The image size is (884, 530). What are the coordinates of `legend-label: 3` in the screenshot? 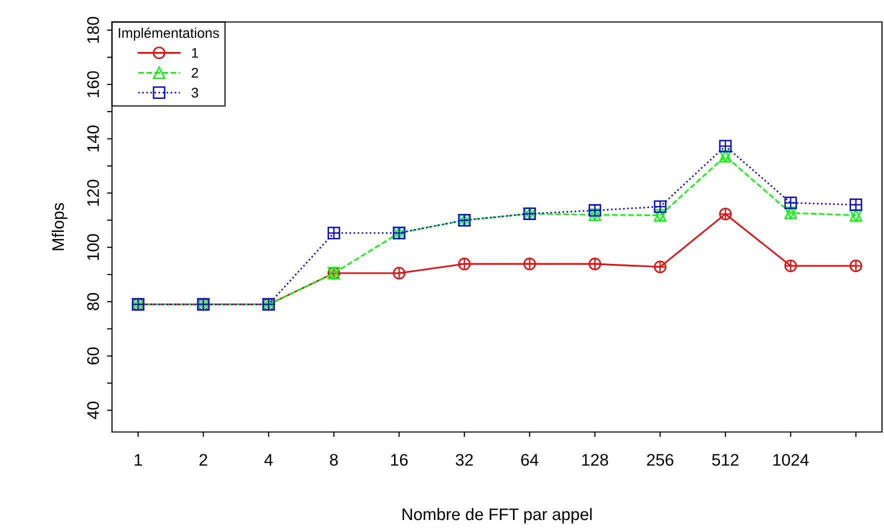 It's located at (195, 93).